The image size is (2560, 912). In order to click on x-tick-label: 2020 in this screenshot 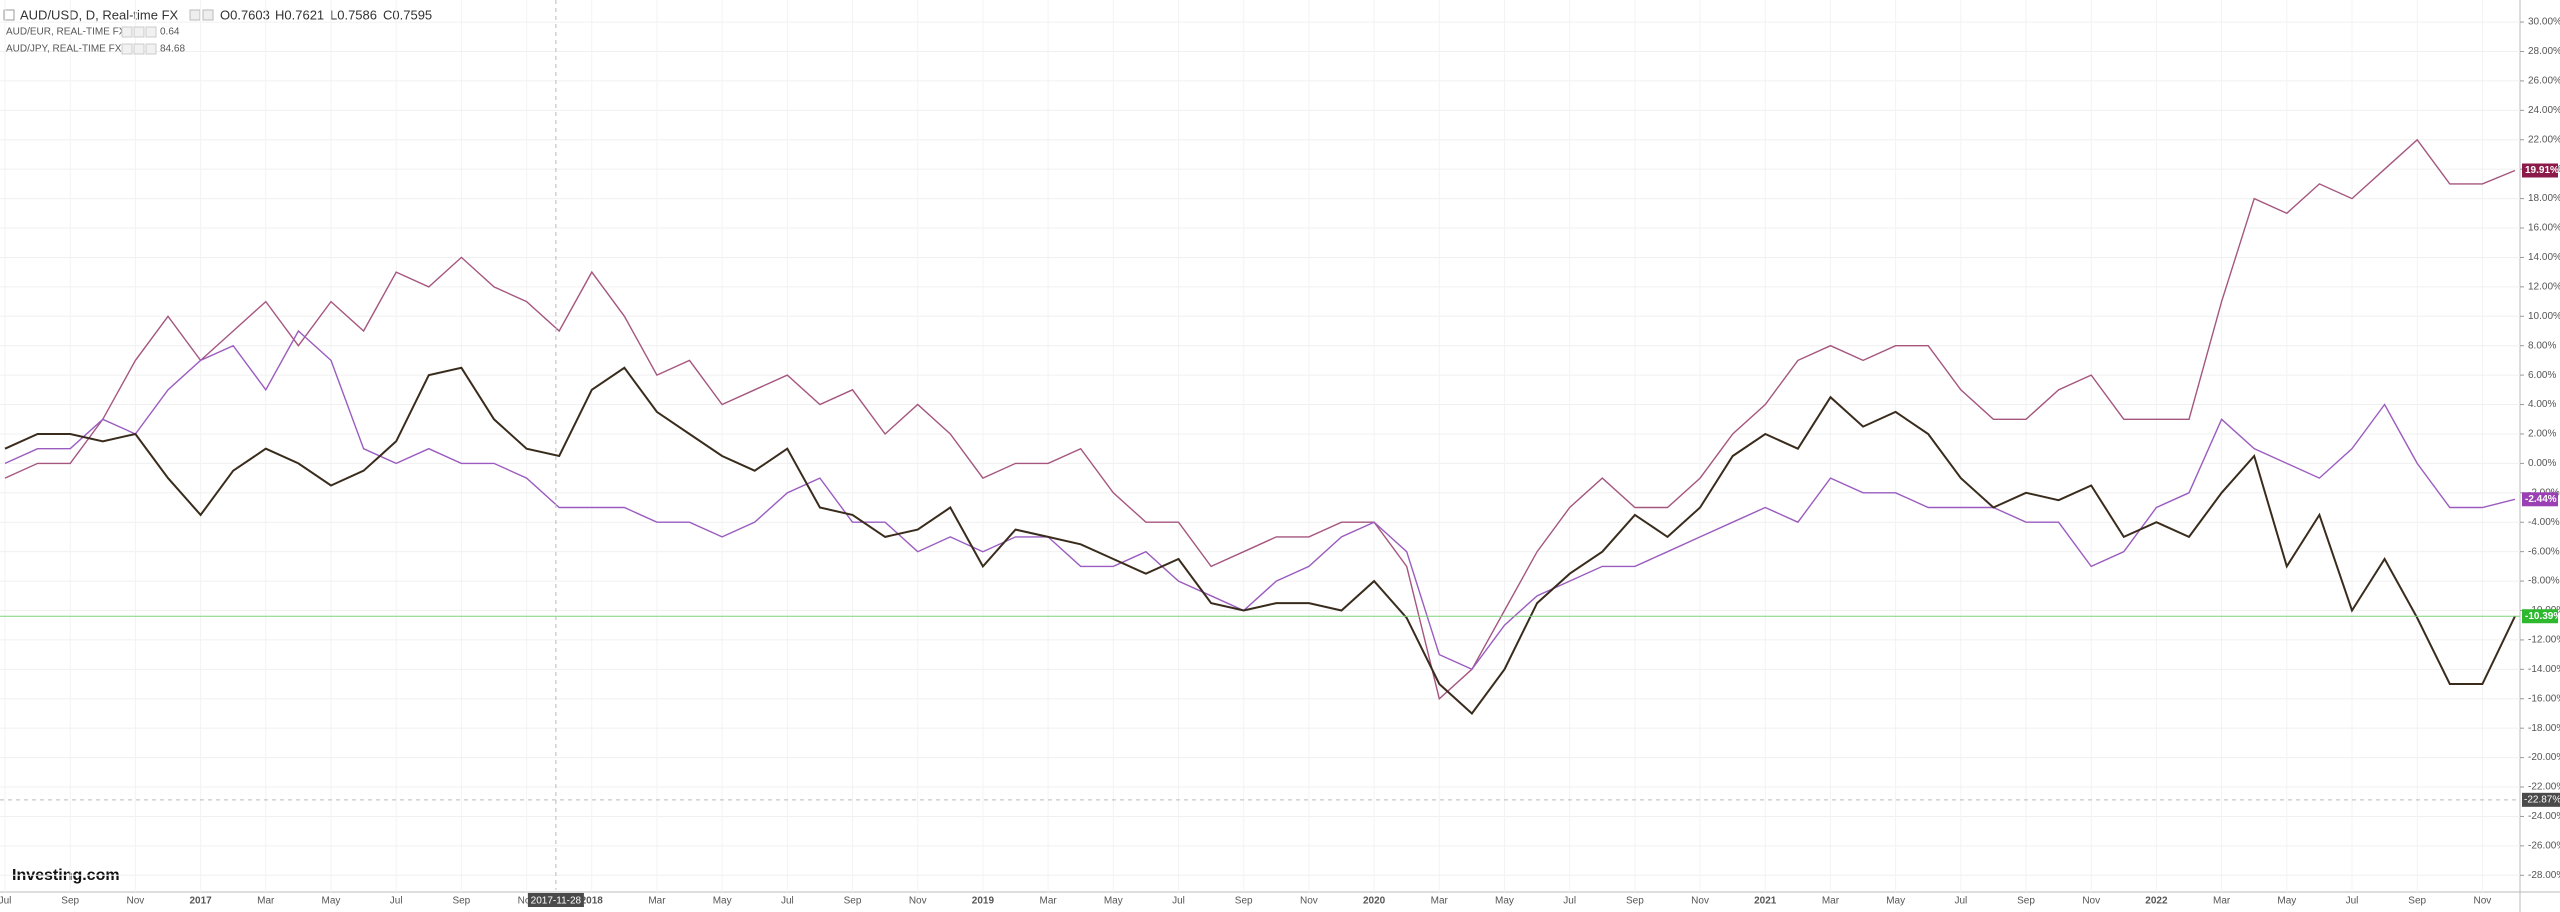, I will do `click(1374, 901)`.